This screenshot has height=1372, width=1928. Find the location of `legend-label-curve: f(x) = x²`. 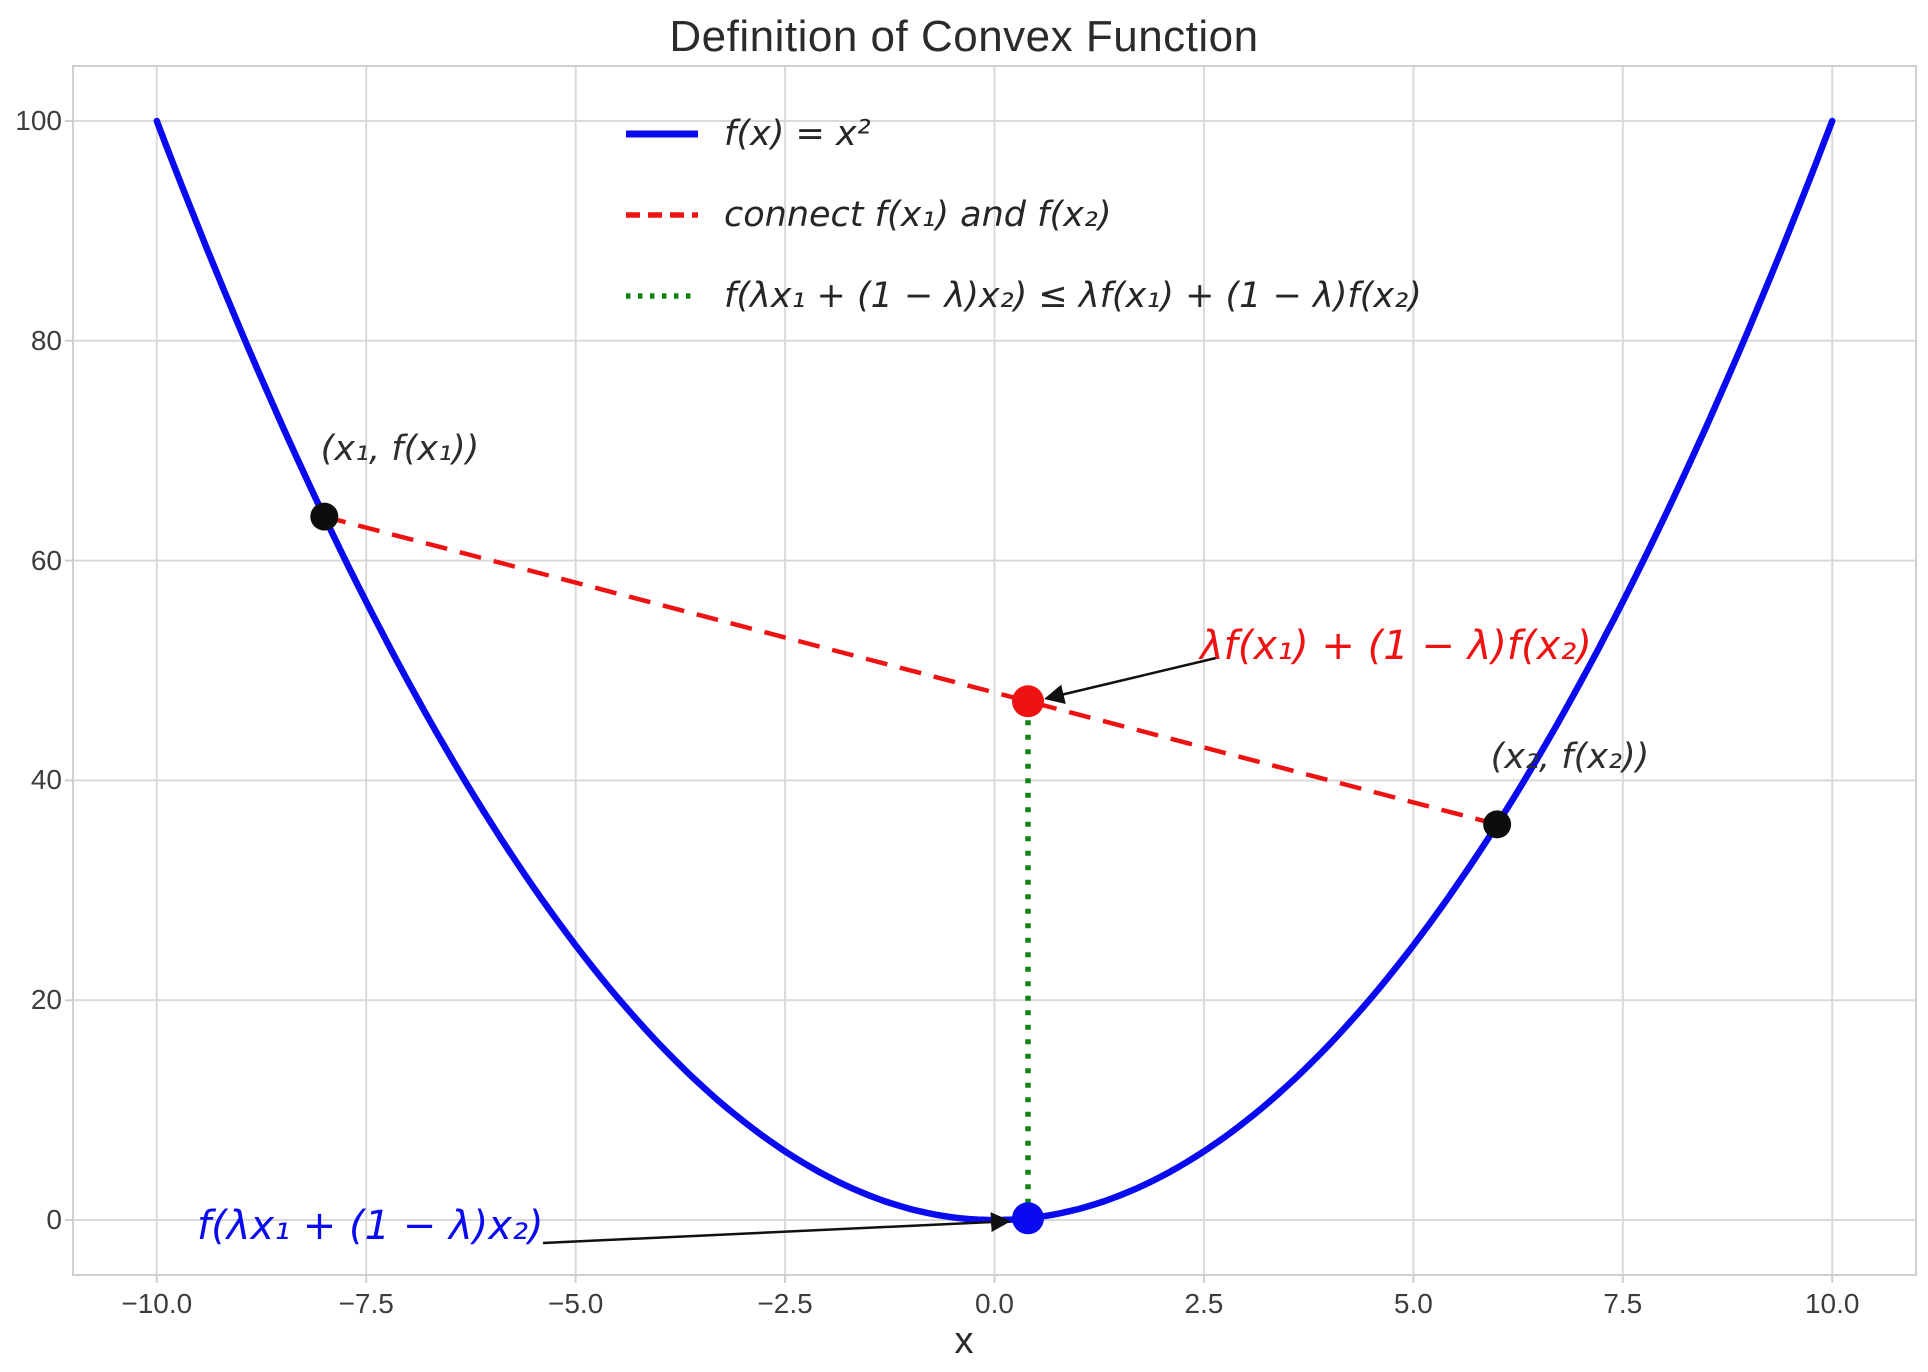

legend-label-curve: f(x) = x² is located at coordinates (797, 133).